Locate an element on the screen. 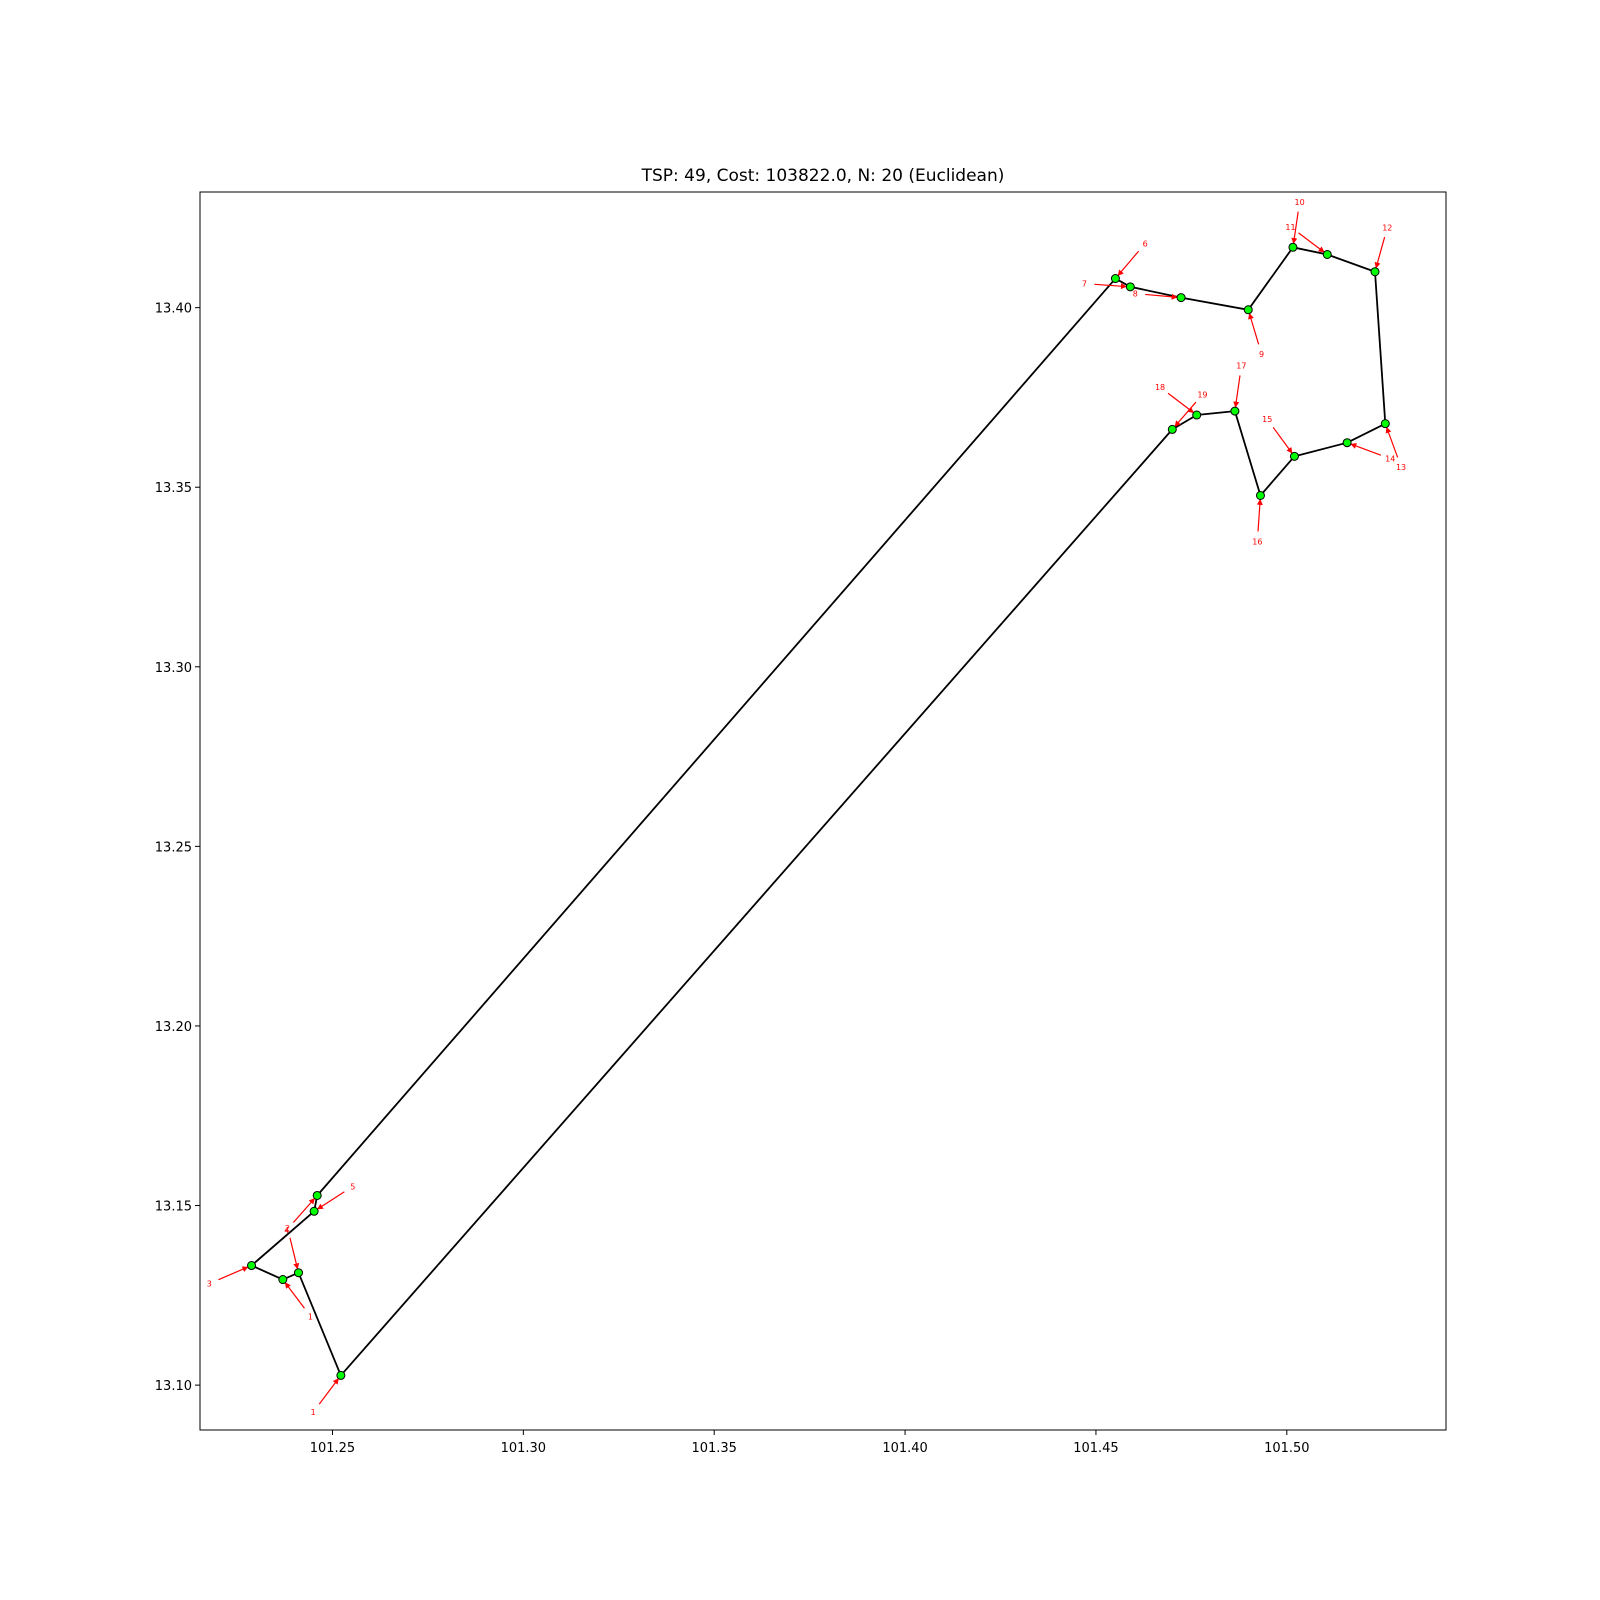  x-tick-label: 101.30 is located at coordinates (524, 1448).